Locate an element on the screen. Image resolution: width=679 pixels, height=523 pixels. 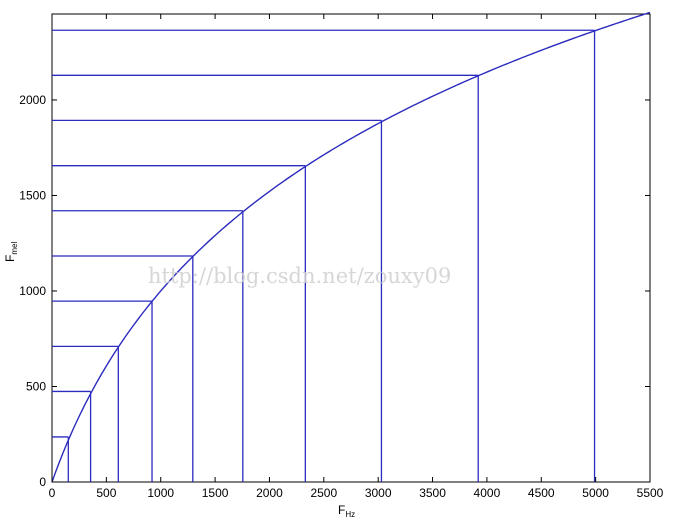
x-tick-label: 1500 is located at coordinates (215, 493).